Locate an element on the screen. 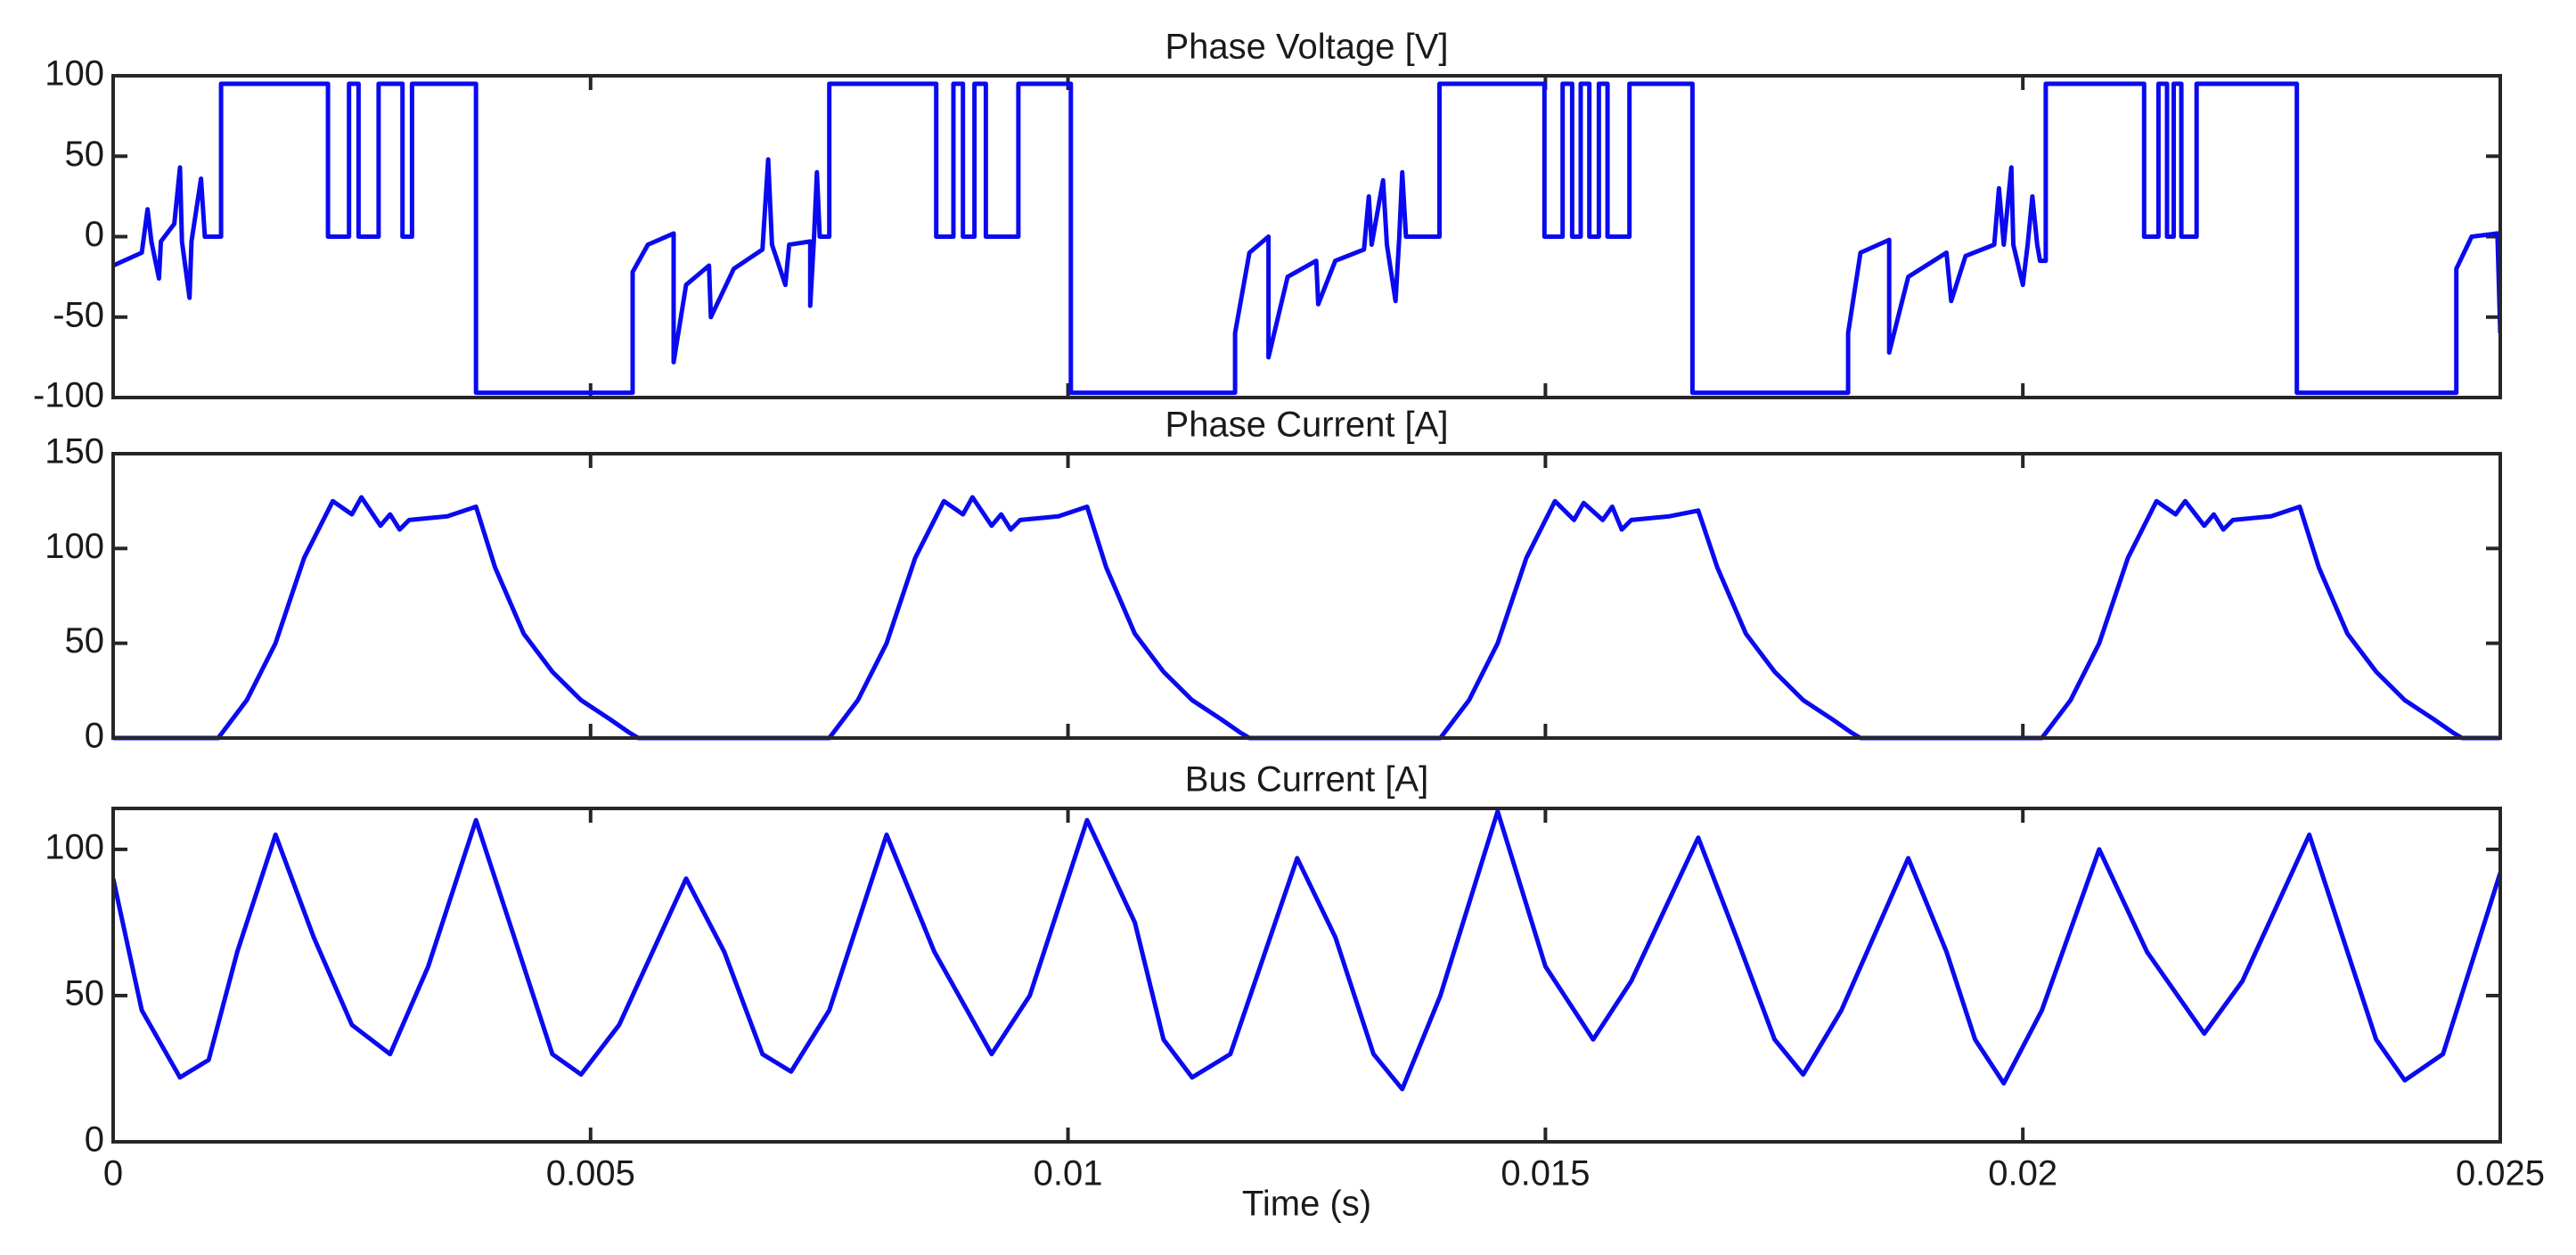  x-tick-label: 0 is located at coordinates (113, 1174).